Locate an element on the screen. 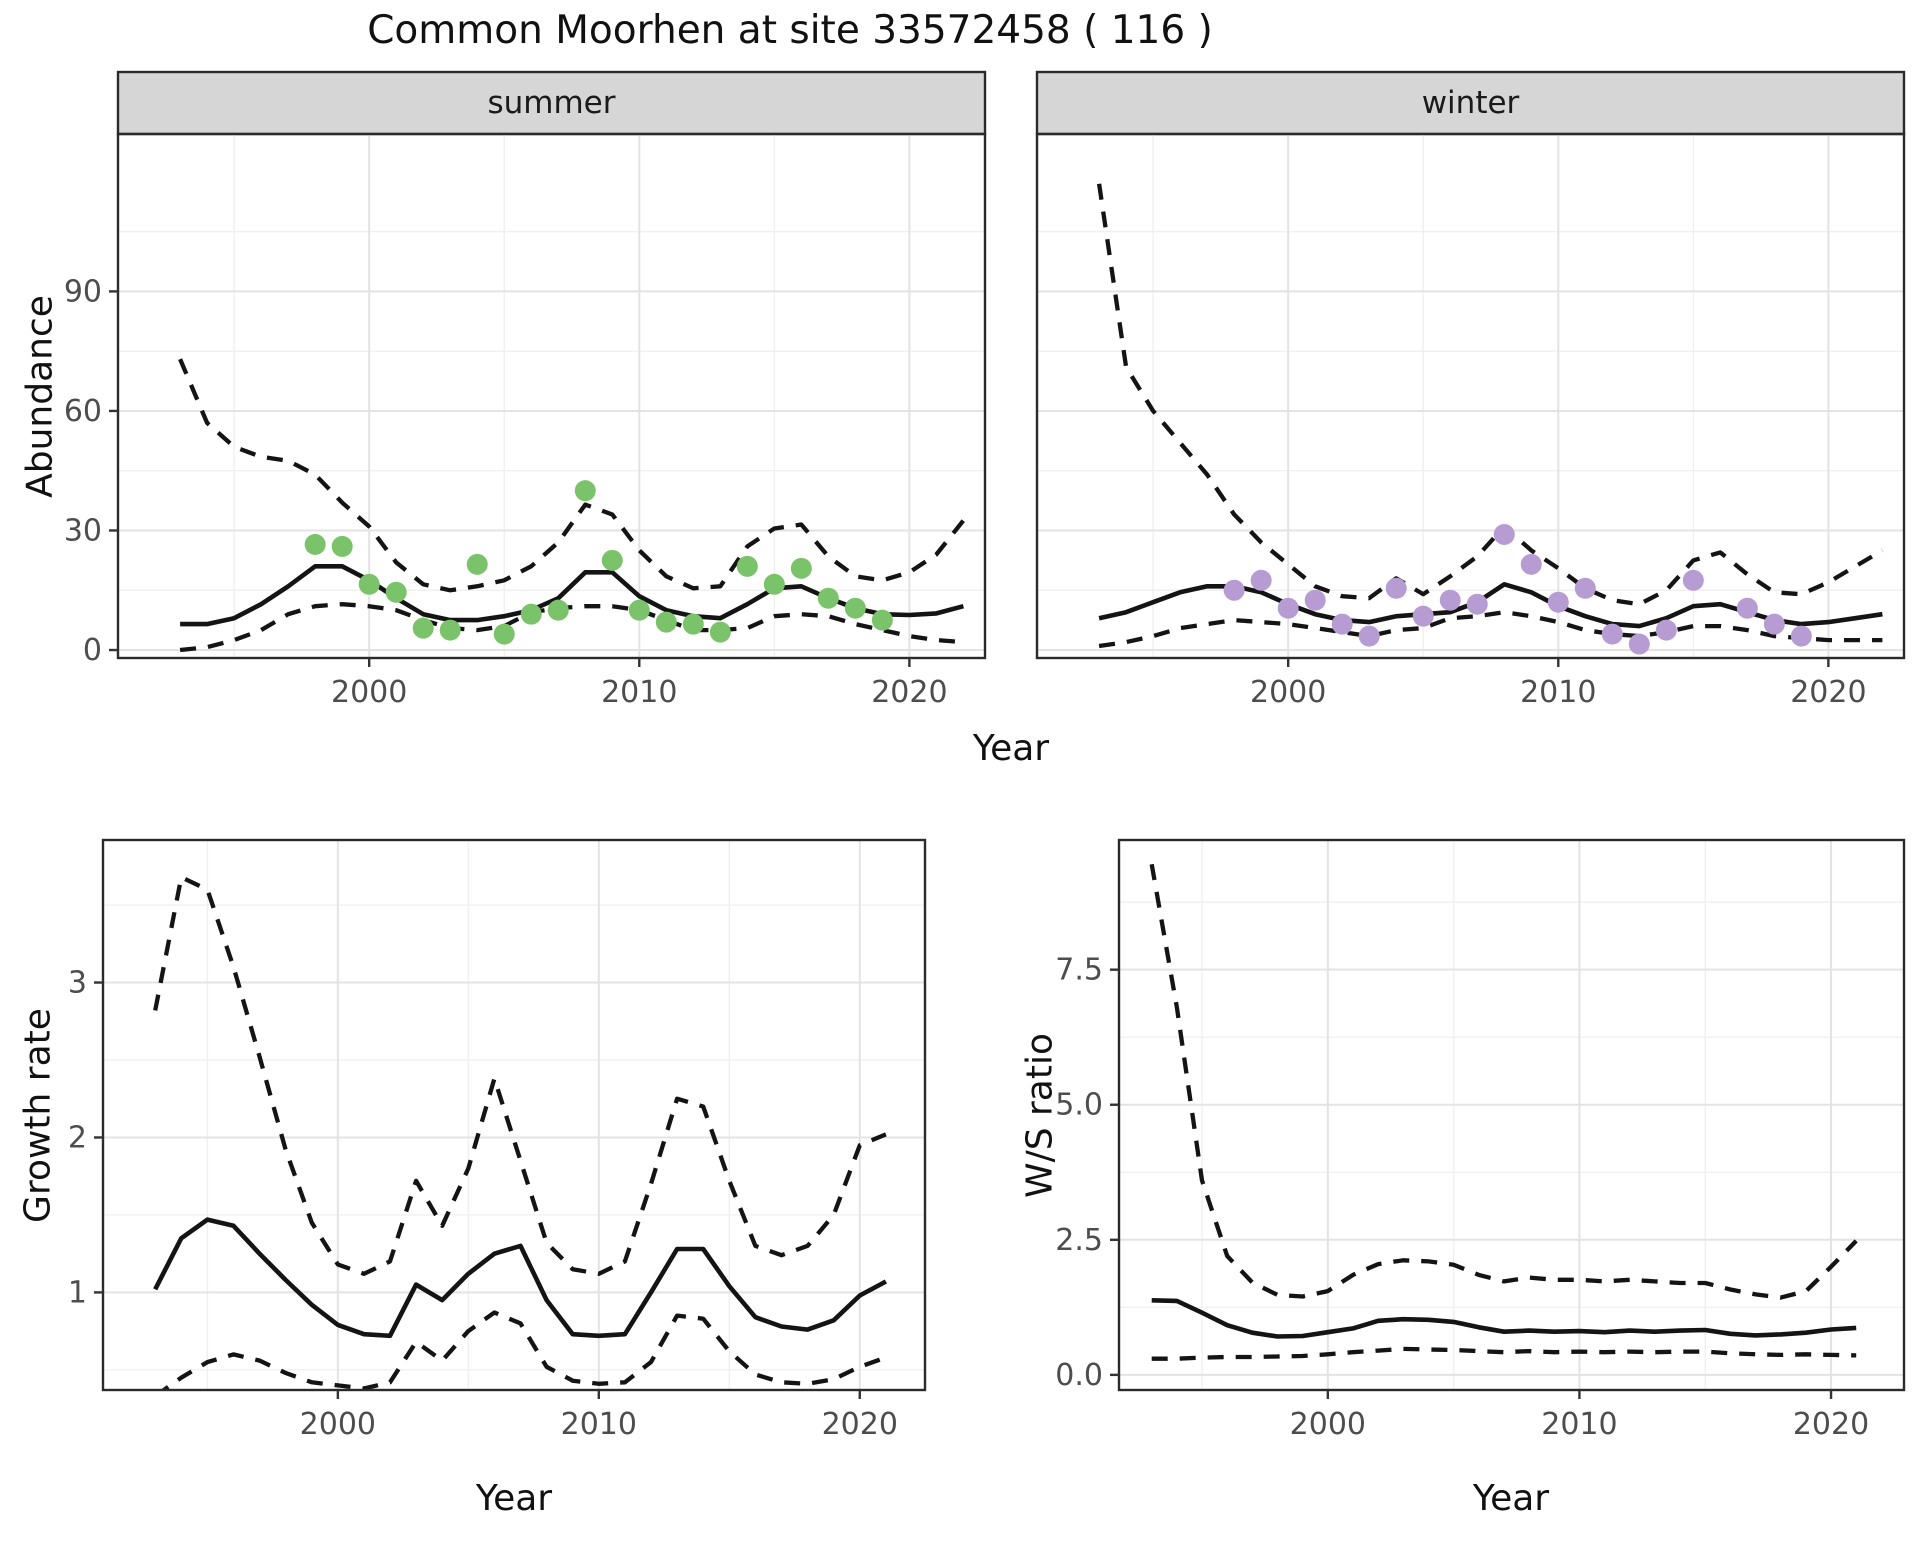 This screenshot has width=1920, height=1560. svg-text: 1 is located at coordinates (77, 1292).